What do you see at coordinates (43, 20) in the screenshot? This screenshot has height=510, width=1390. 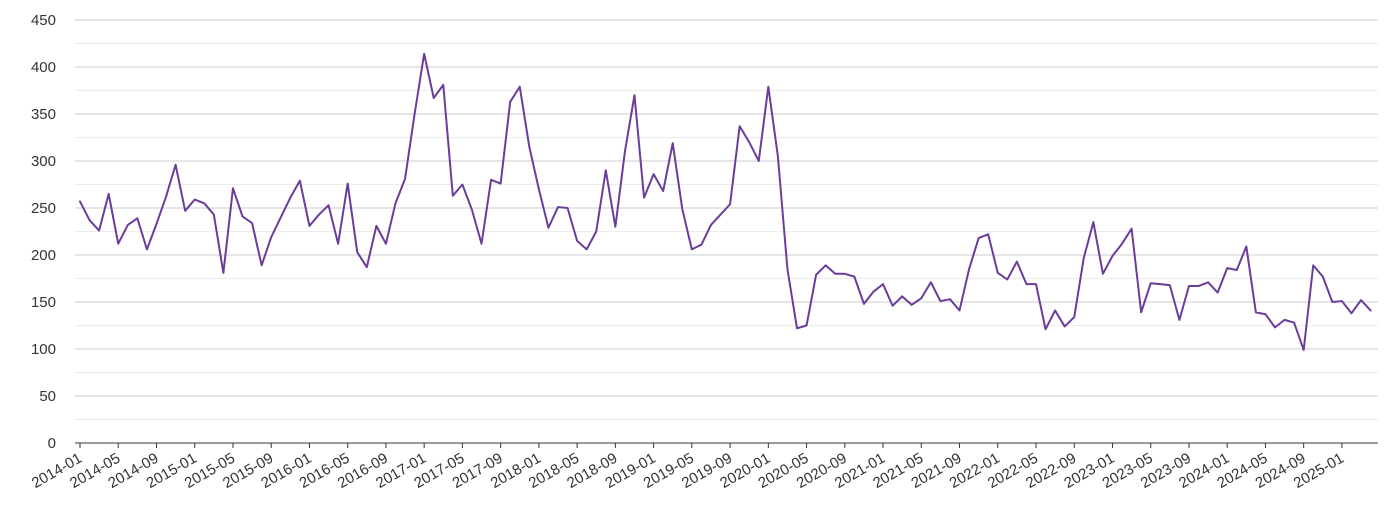 I see `y-tick-label: 450` at bounding box center [43, 20].